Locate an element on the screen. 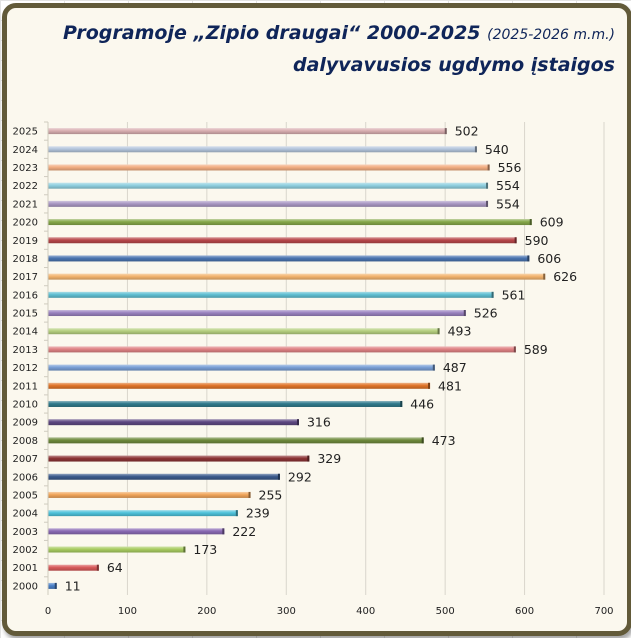  x-tick-label: 200 is located at coordinates (206, 611).